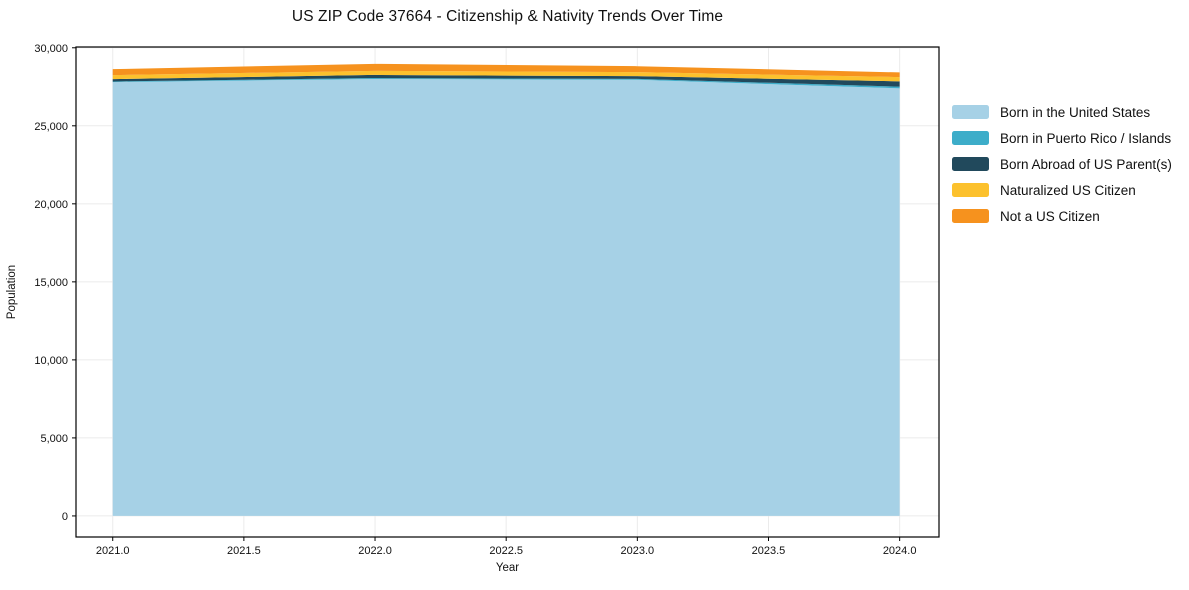 The width and height of the screenshot is (1189, 590). I want to click on x-tick-label: 2021.0, so click(113, 551).